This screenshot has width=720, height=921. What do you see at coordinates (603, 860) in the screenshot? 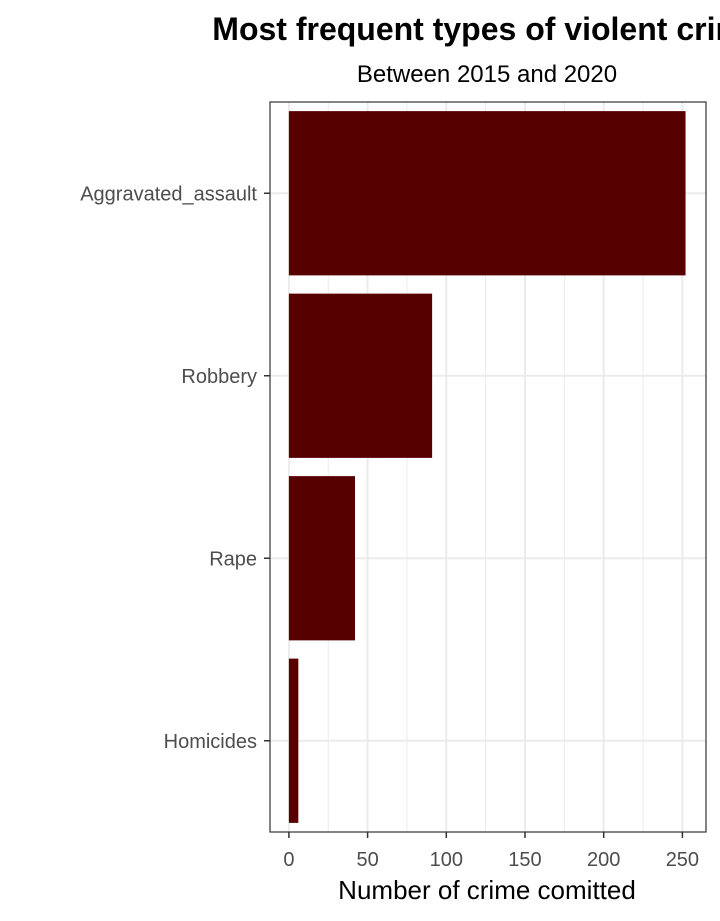
I see `x-tick-label: 200` at bounding box center [603, 860].